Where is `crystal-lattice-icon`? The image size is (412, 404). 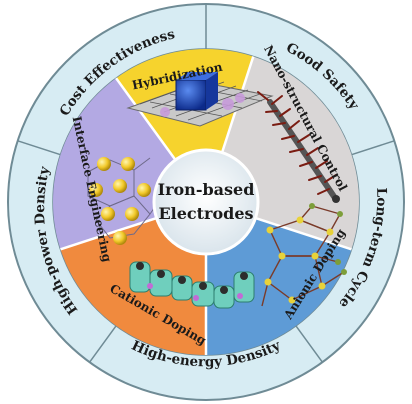
crystal-lattice-icon is located at coordinates (304, 255).